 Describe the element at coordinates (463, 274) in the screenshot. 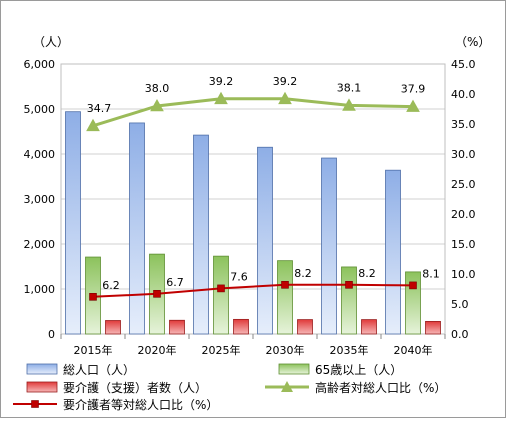

I see `right-tick-label: 10.0` at that location.